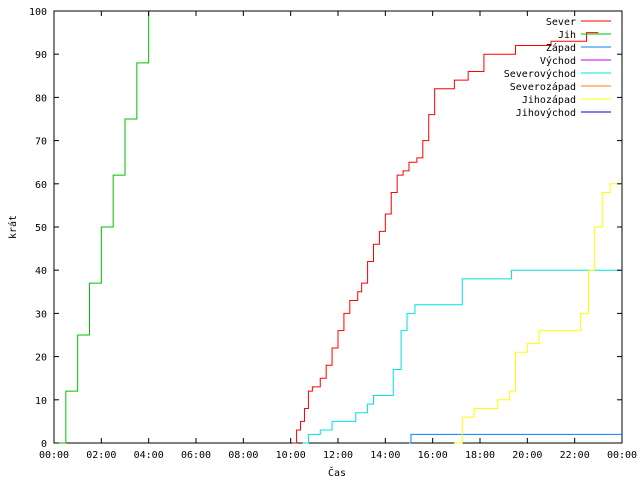 This screenshot has height=480, width=640. Describe the element at coordinates (44, 444) in the screenshot. I see `y-tick-label: 0` at that location.